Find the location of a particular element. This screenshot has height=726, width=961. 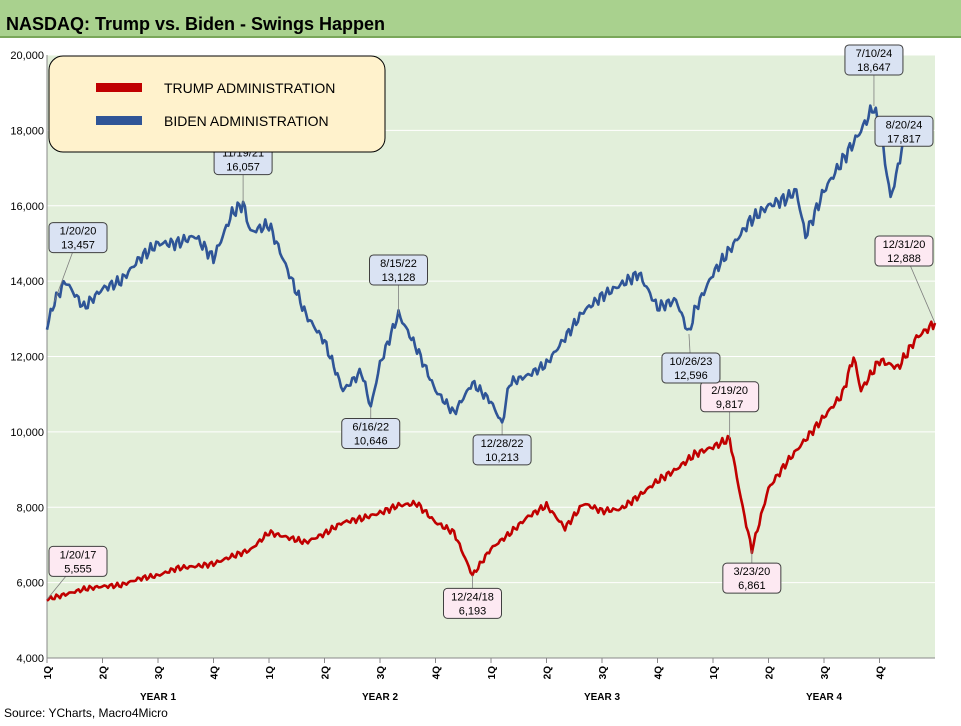

label-value: 12,888 is located at coordinates (904, 259).